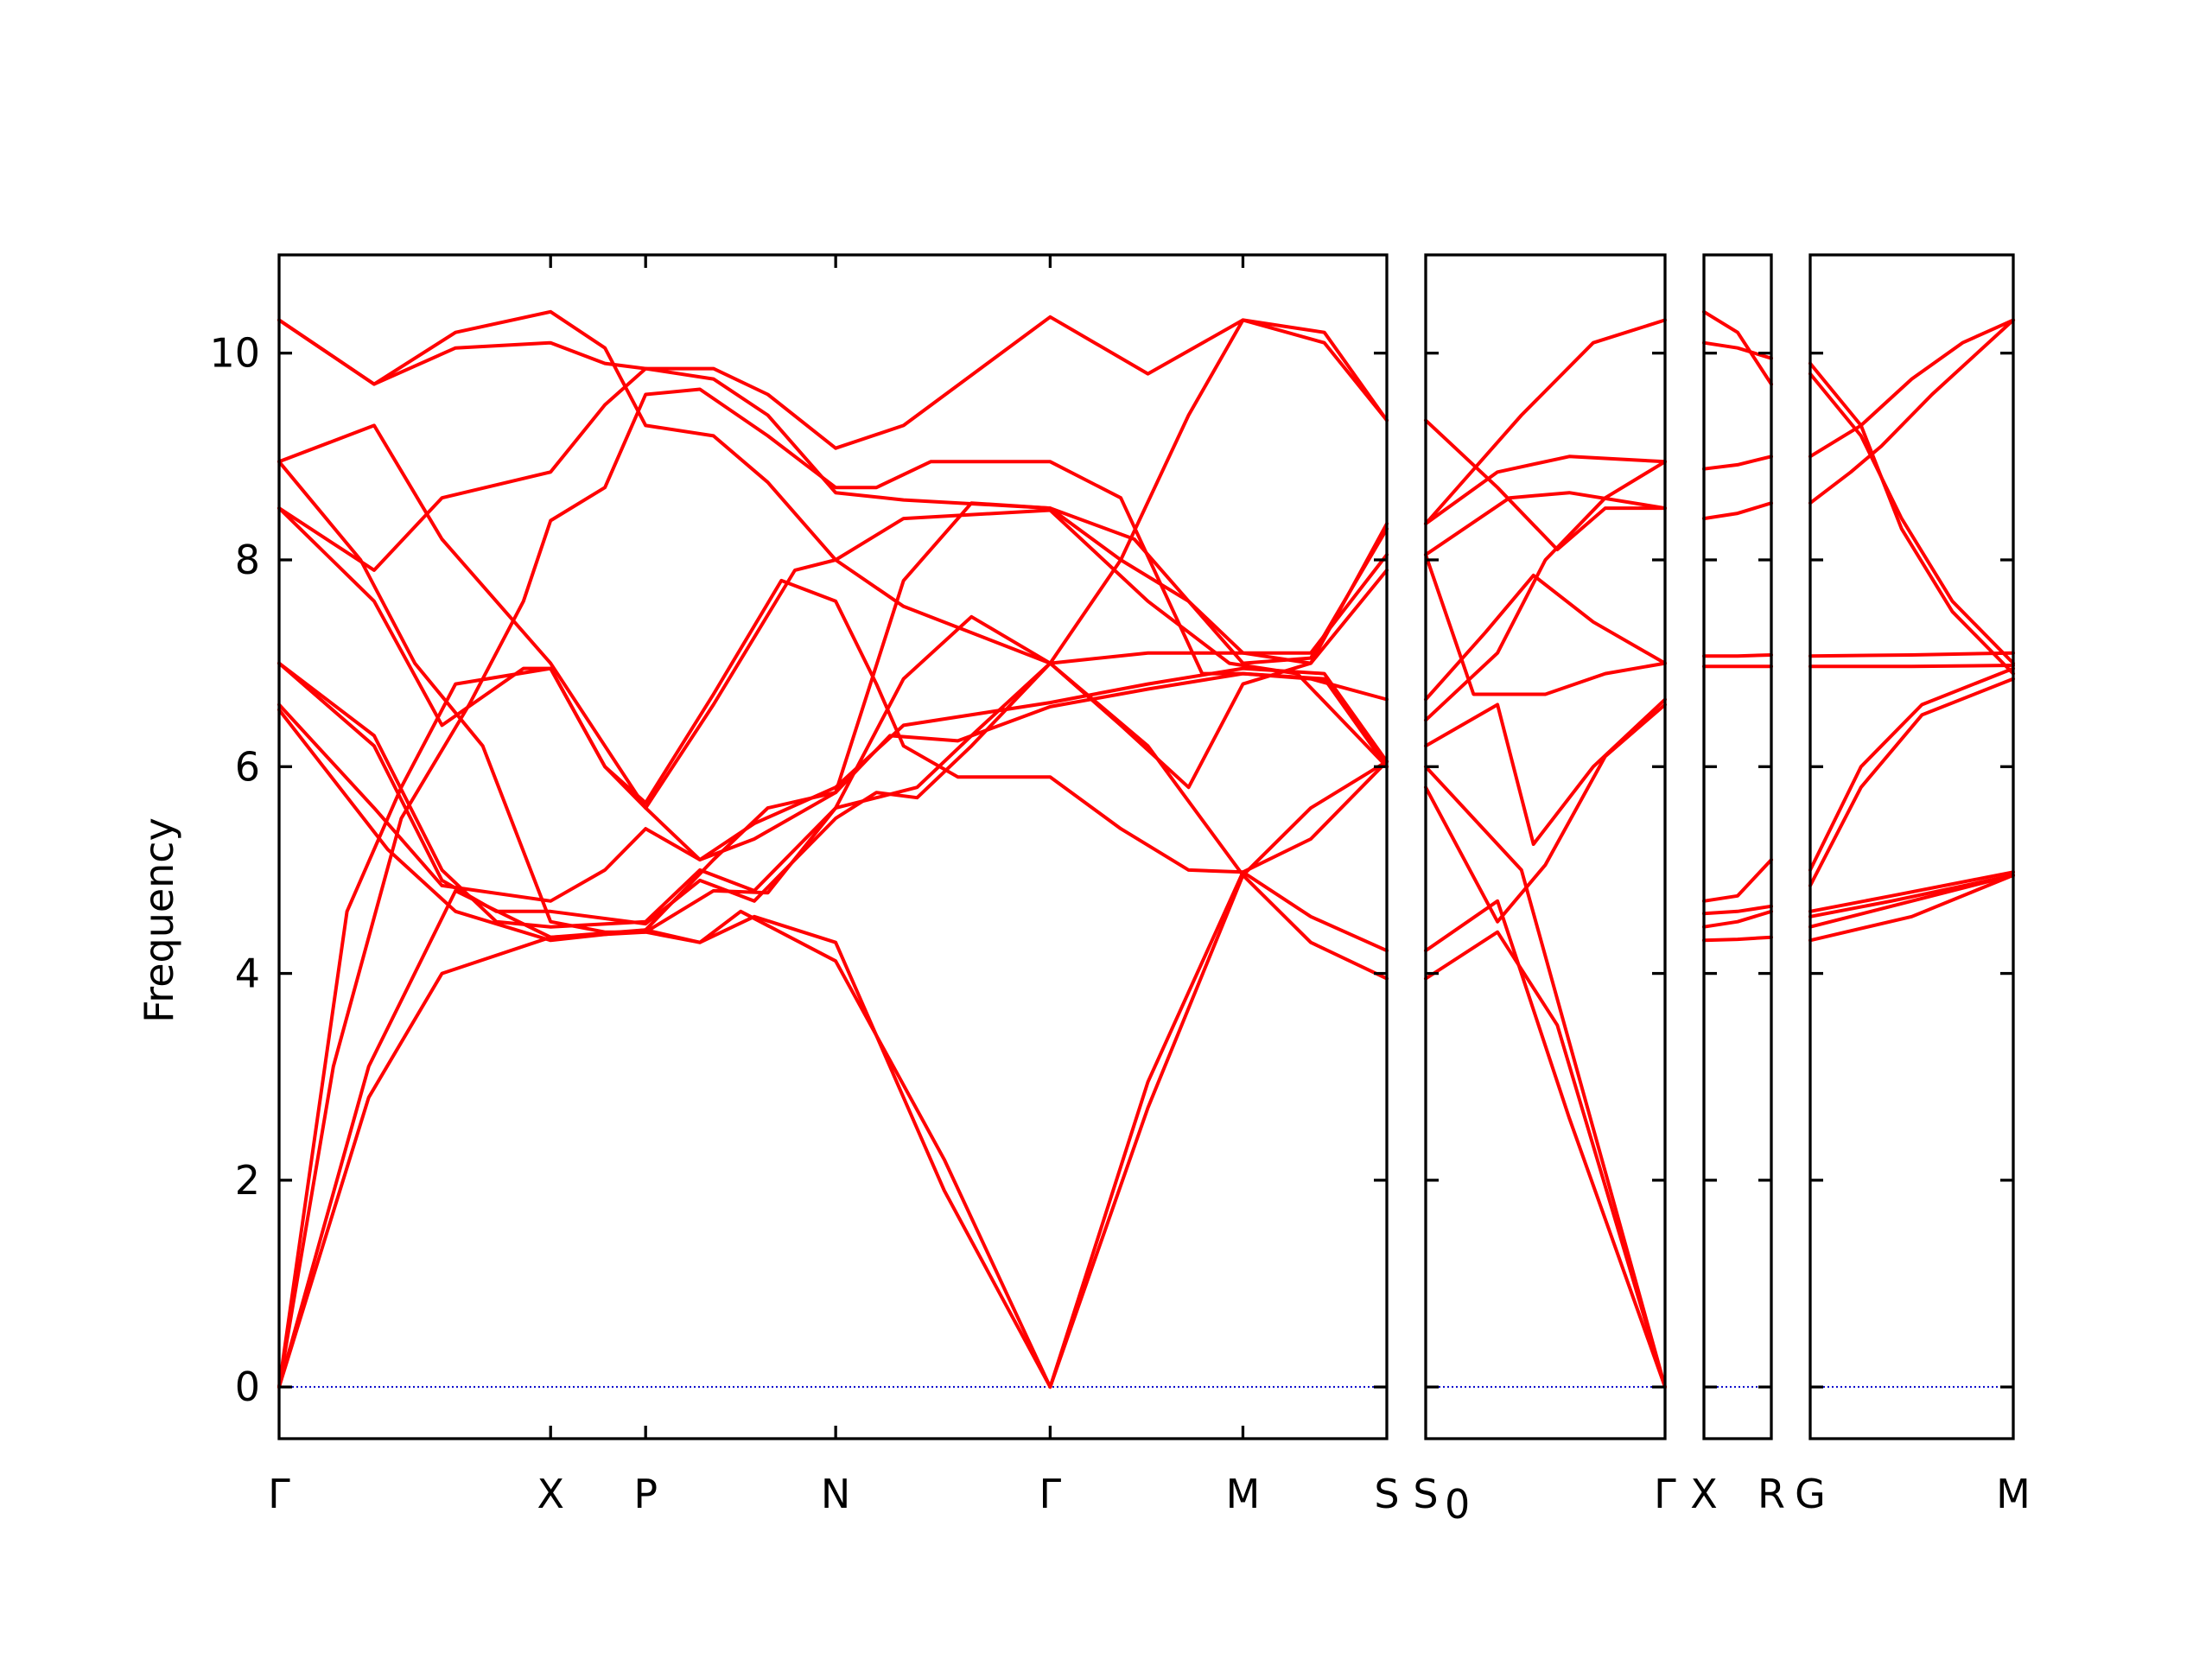 The image size is (2212, 1659). Describe the element at coordinates (247, 1180) in the screenshot. I see `y-tick-label: 2` at that location.